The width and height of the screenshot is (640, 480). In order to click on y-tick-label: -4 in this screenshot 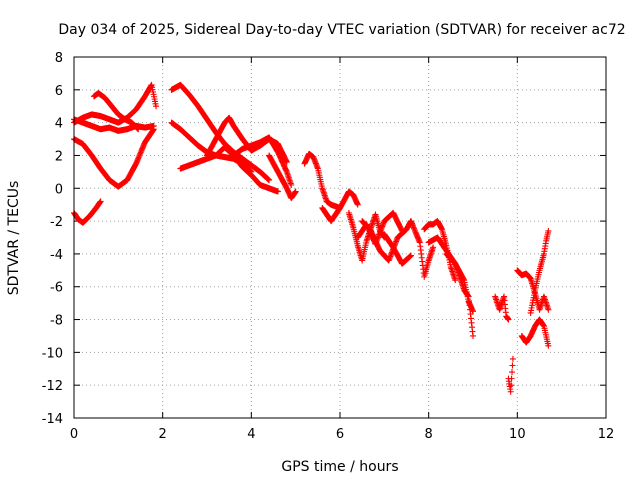, I will do `click(56, 255)`.